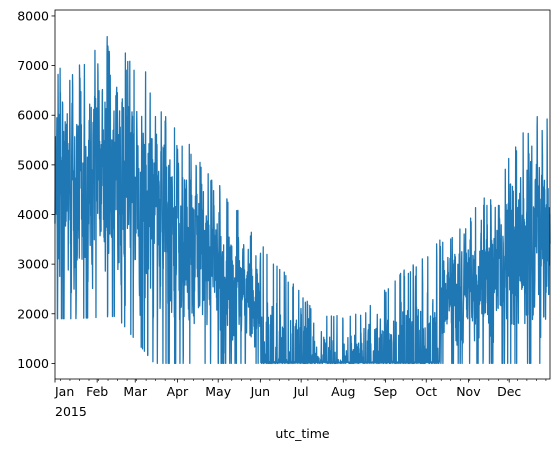 This screenshot has height=449, width=560. I want to click on x-tick-label: Jun, so click(260, 391).